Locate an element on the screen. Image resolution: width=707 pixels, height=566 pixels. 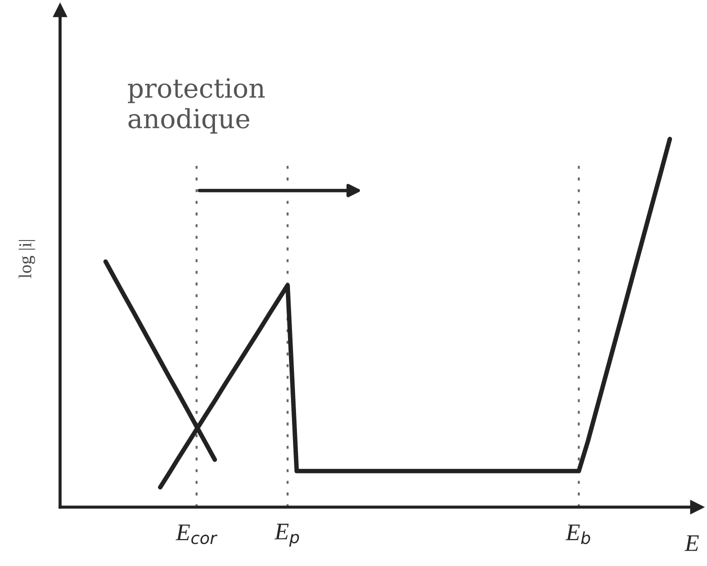
x-axis-title: E is located at coordinates (691, 543).